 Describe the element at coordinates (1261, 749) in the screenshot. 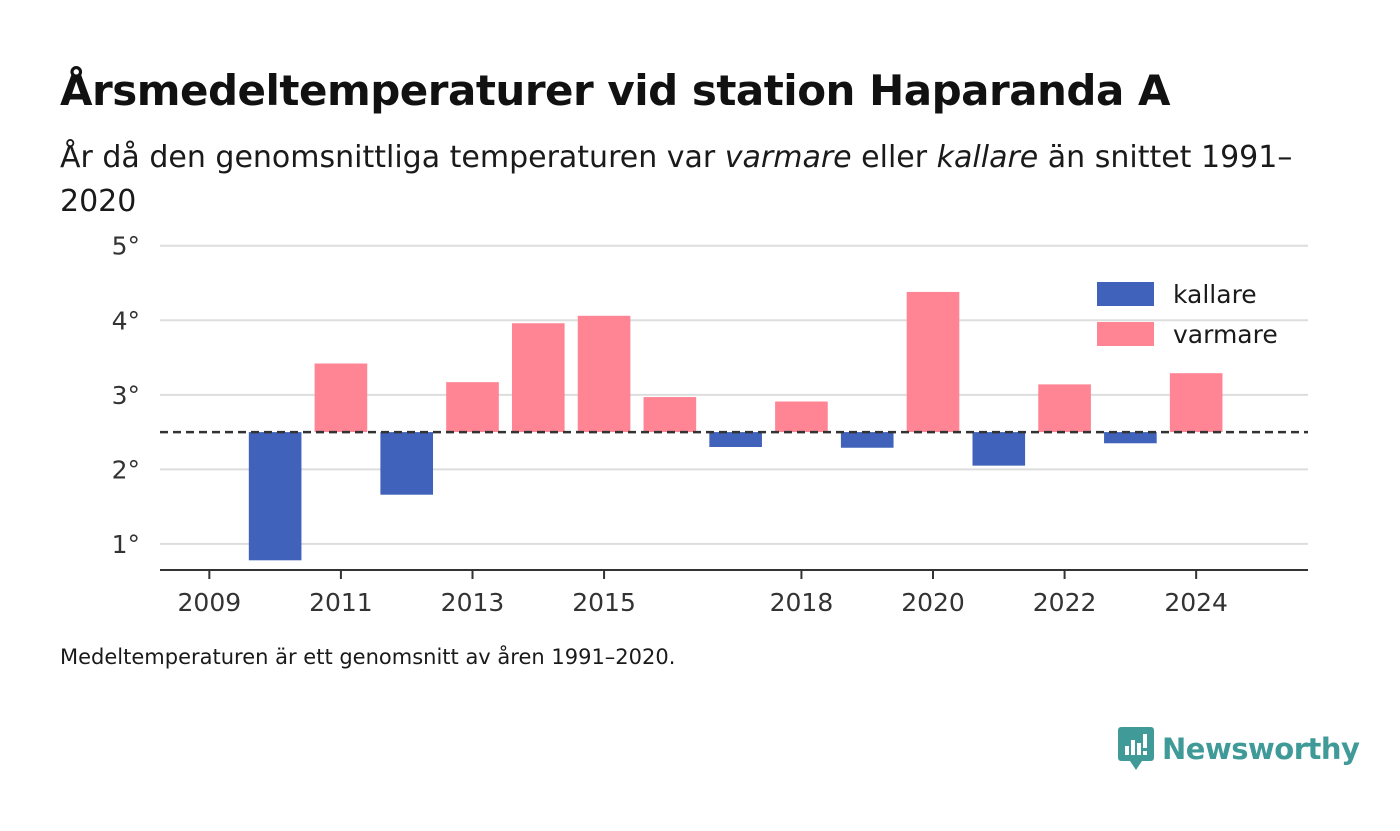

I see `brand-name: Newsworthy` at that location.